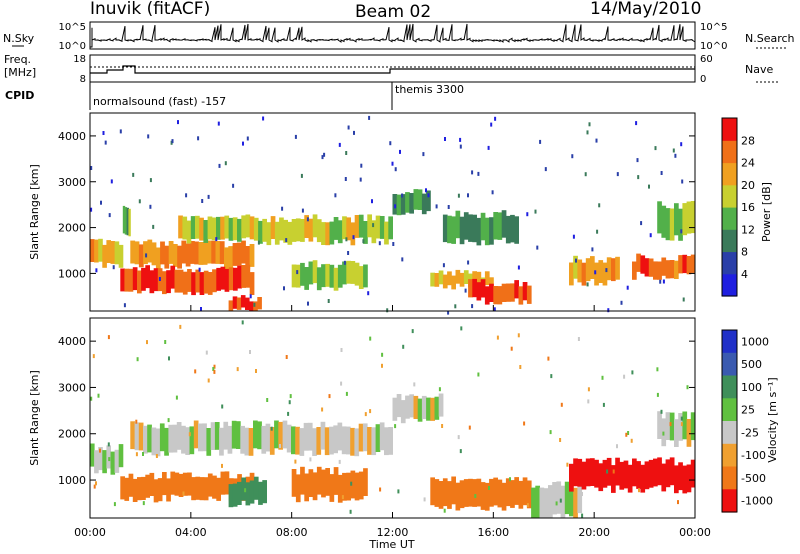  I want to click on freq-tick-bottom: 8, so click(83, 79).